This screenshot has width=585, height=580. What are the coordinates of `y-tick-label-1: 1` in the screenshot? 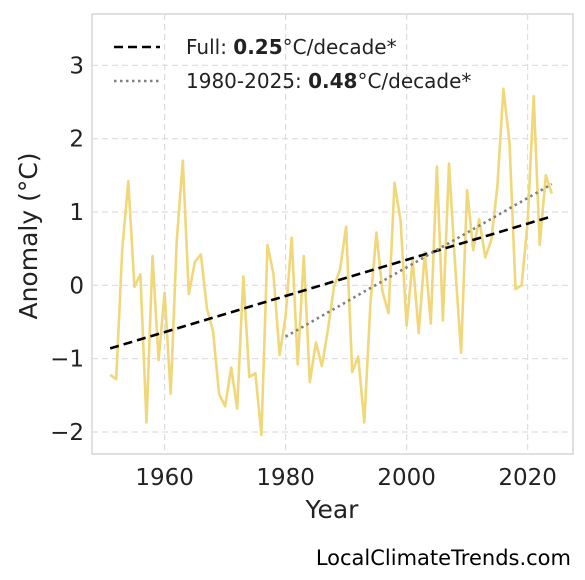 It's located at (76, 213).